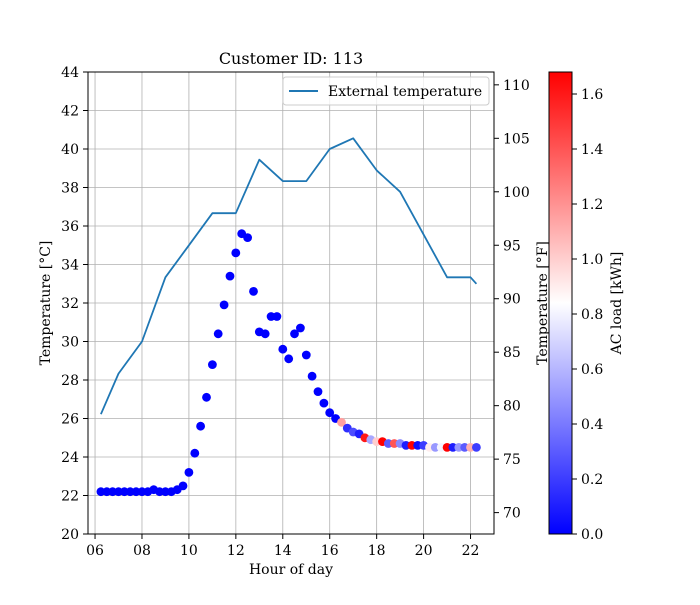 This screenshot has height=605, width=700. I want to click on y-tick-label: 36, so click(70, 227).